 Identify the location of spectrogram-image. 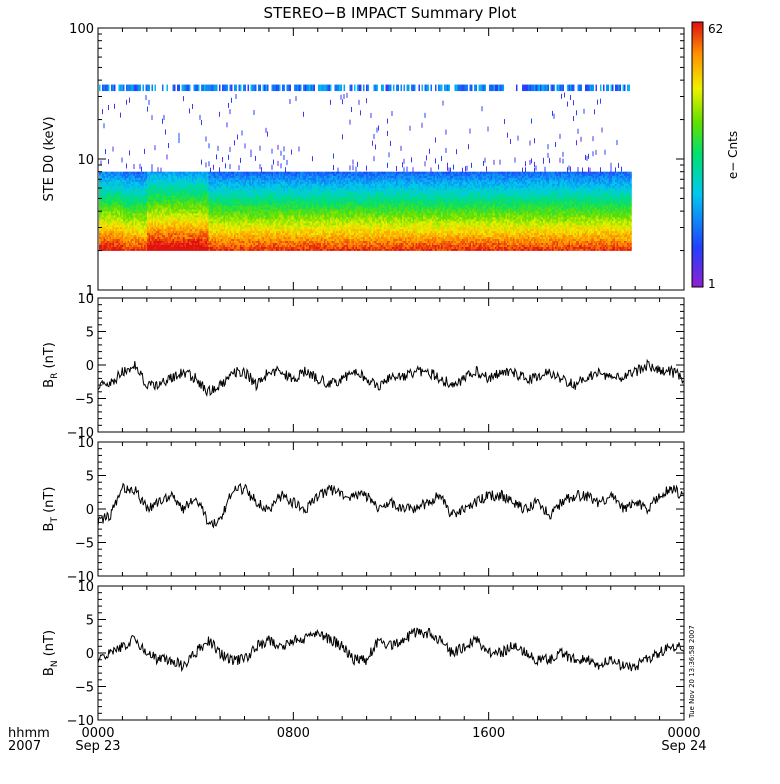
(365, 168).